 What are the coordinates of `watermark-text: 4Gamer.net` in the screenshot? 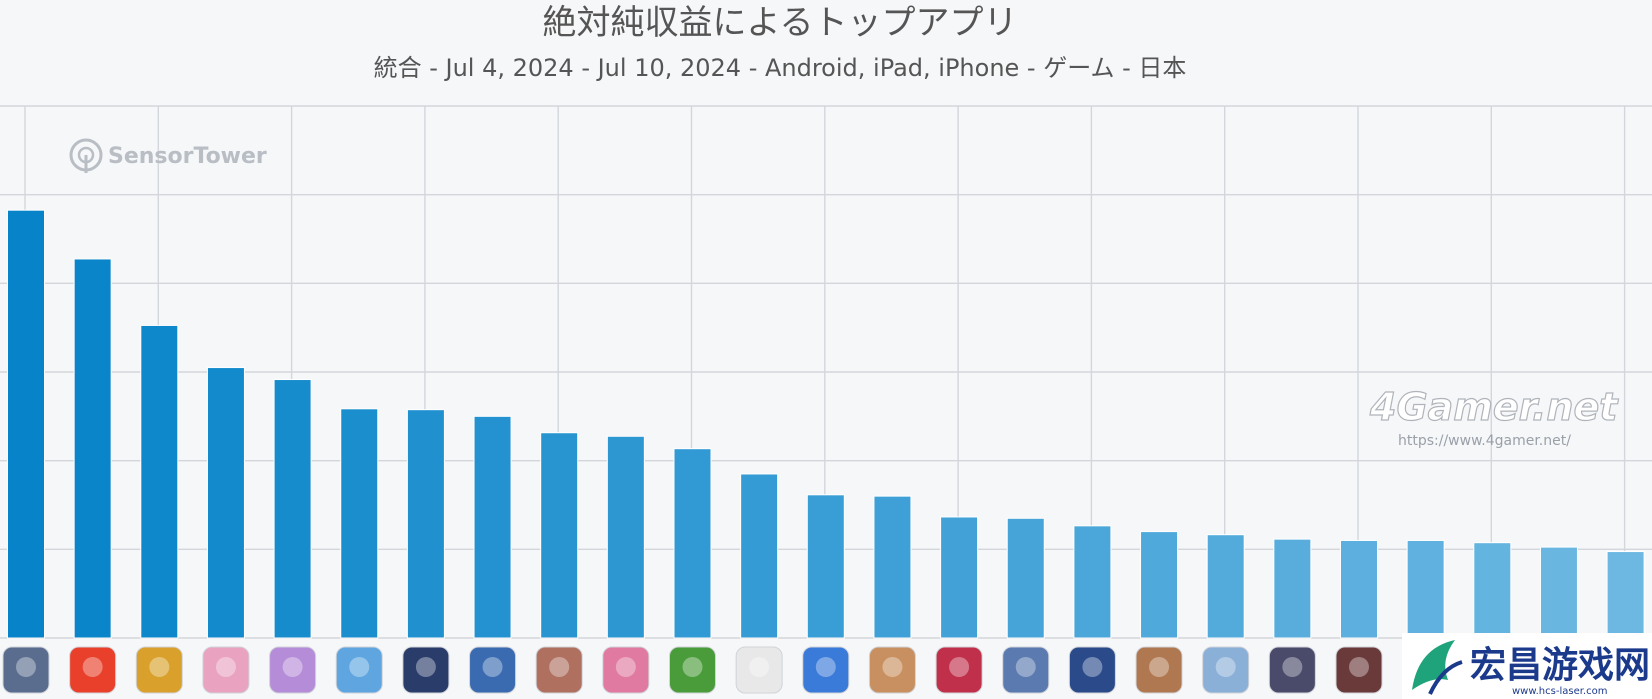 It's located at (1494, 407).